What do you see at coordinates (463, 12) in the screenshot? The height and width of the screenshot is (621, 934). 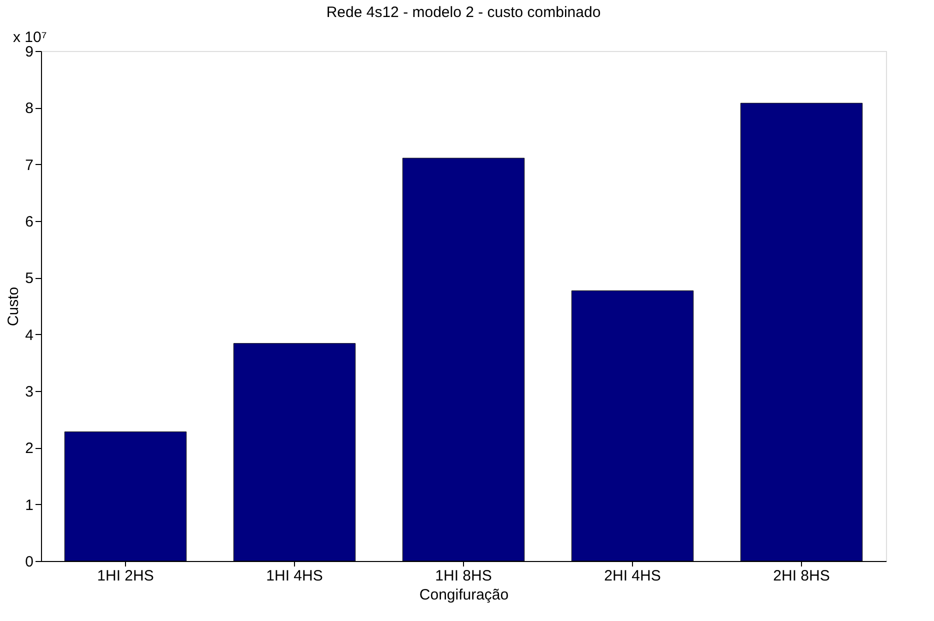 I see `chart-title: Rede 4s12 - modelo 2 - custo combinado` at bounding box center [463, 12].